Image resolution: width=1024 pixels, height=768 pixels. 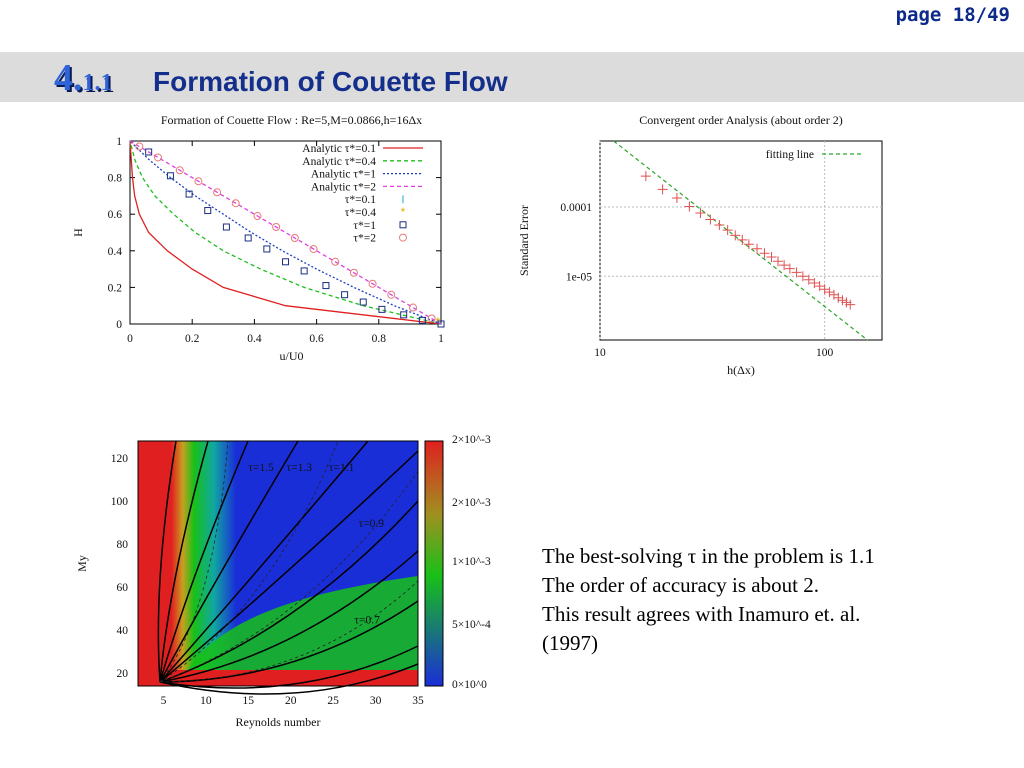 I want to click on y-tick-label: 0.2, so click(x=115, y=288).